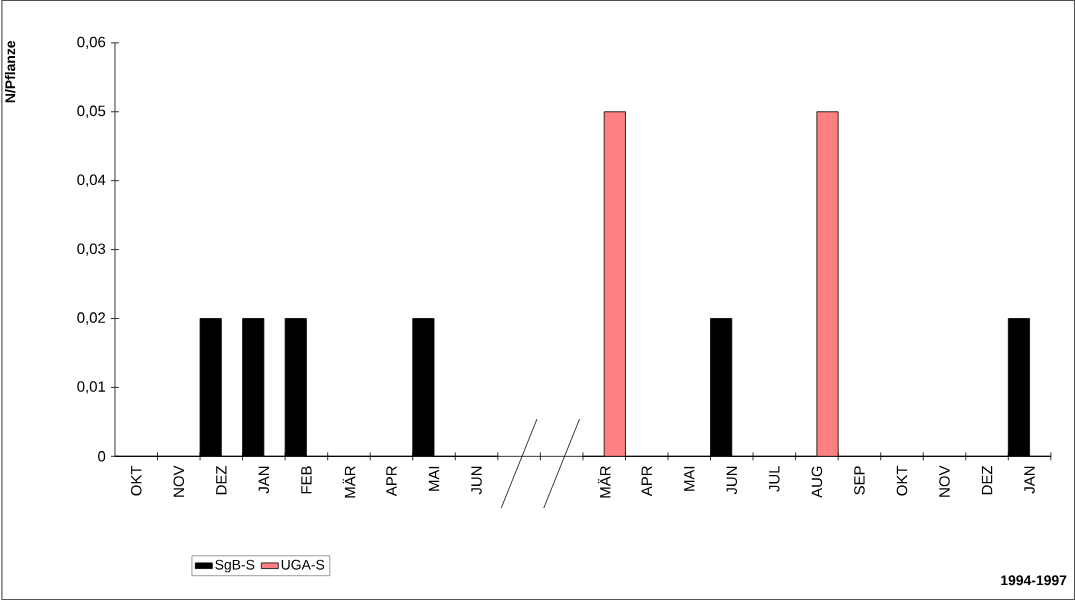  I want to click on legend-label: SgB-S, so click(235, 566).